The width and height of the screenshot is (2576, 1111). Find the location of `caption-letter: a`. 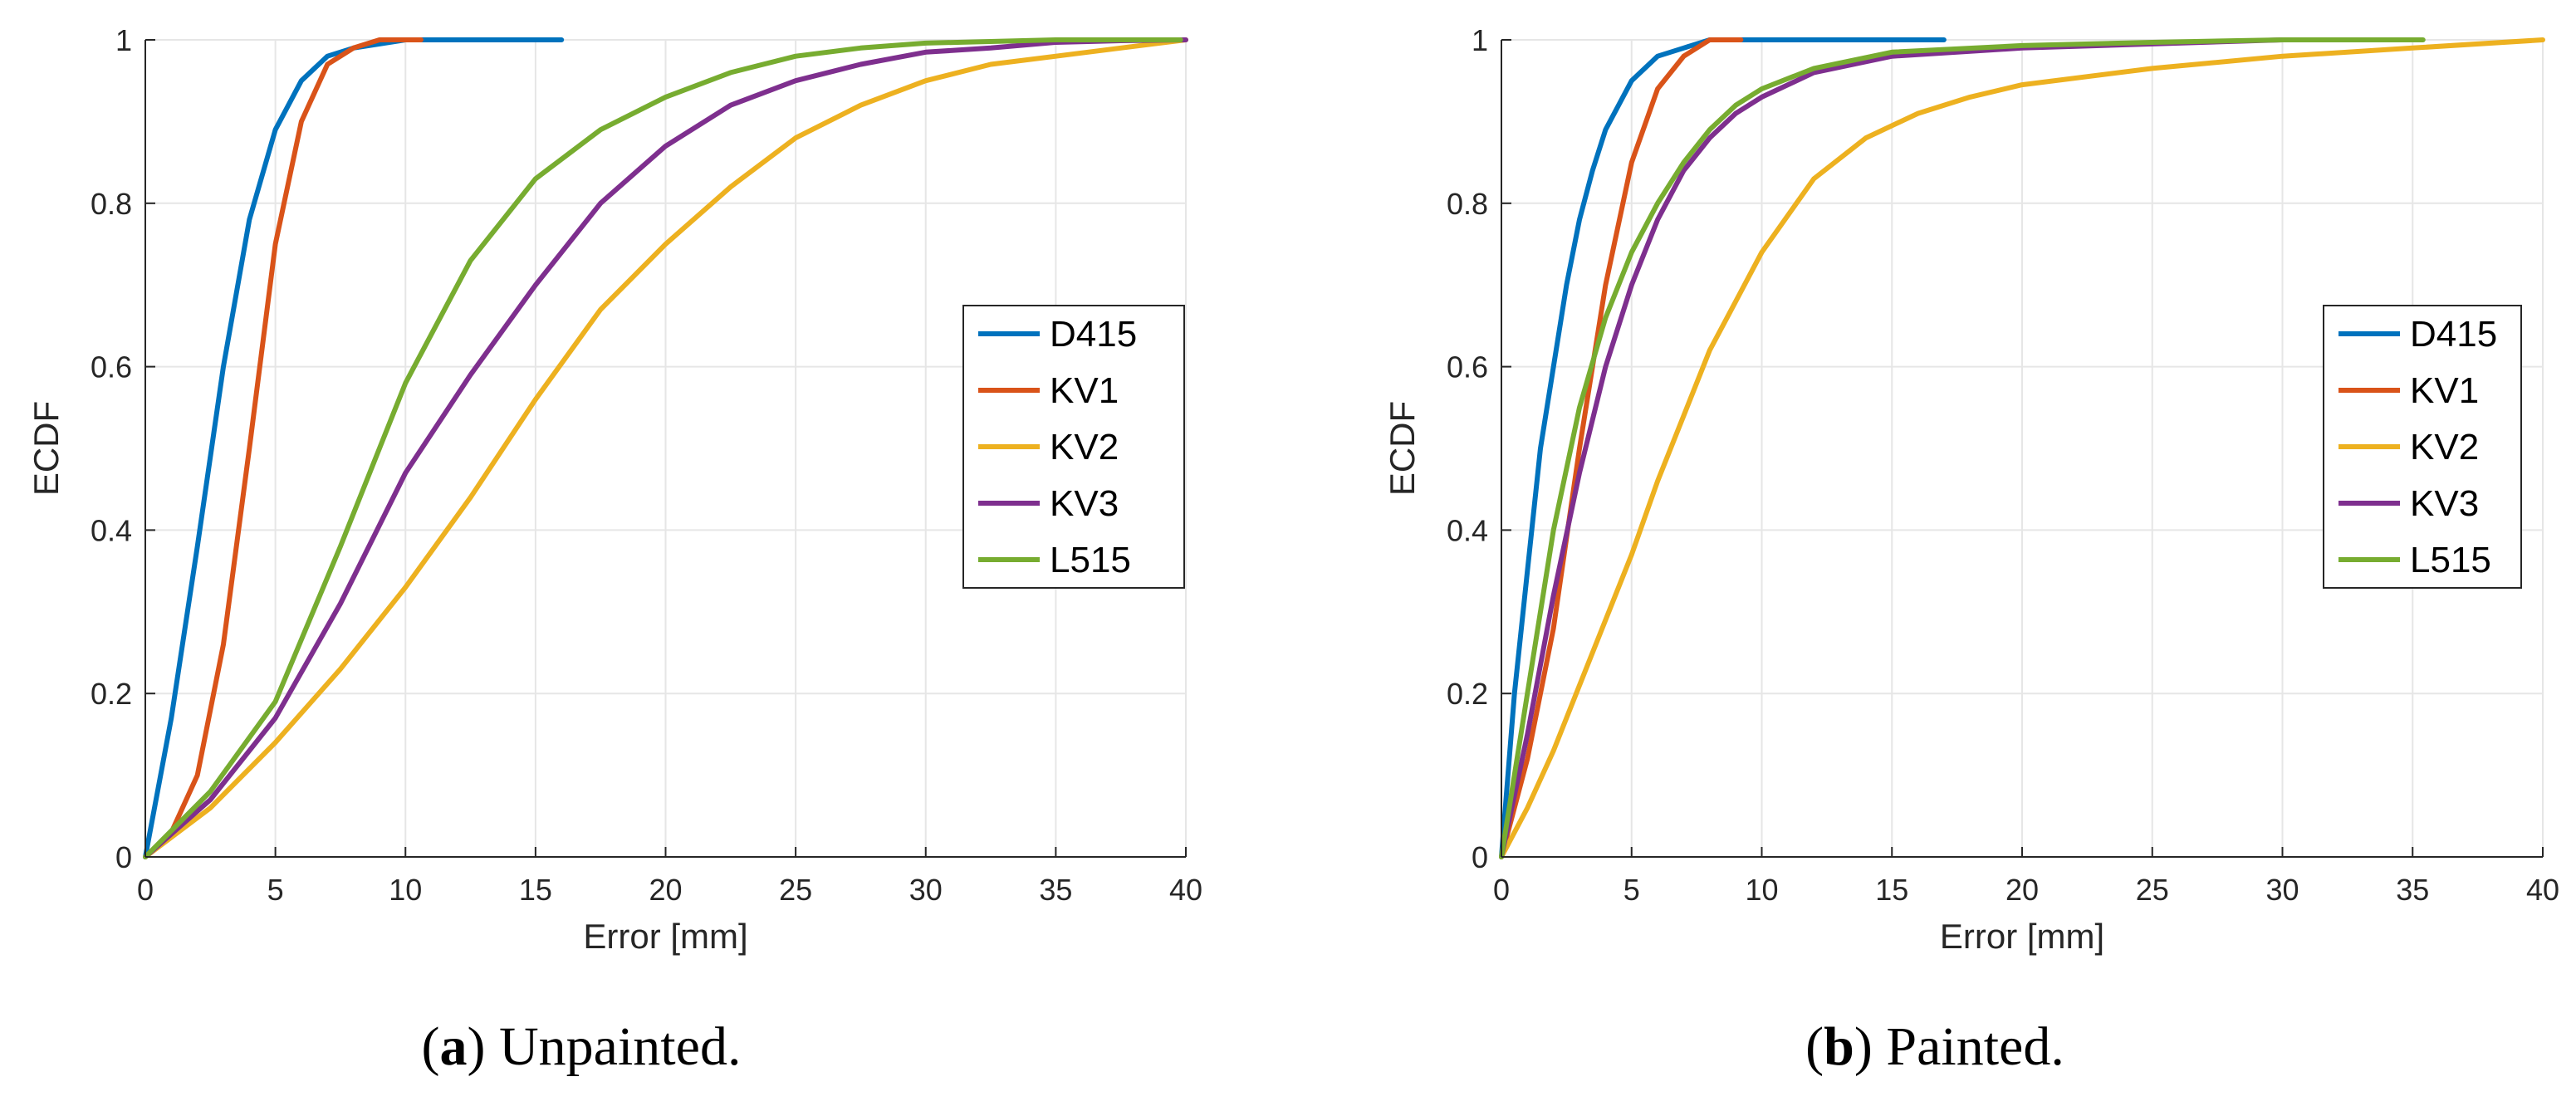

caption-letter: a is located at coordinates (454, 1046).